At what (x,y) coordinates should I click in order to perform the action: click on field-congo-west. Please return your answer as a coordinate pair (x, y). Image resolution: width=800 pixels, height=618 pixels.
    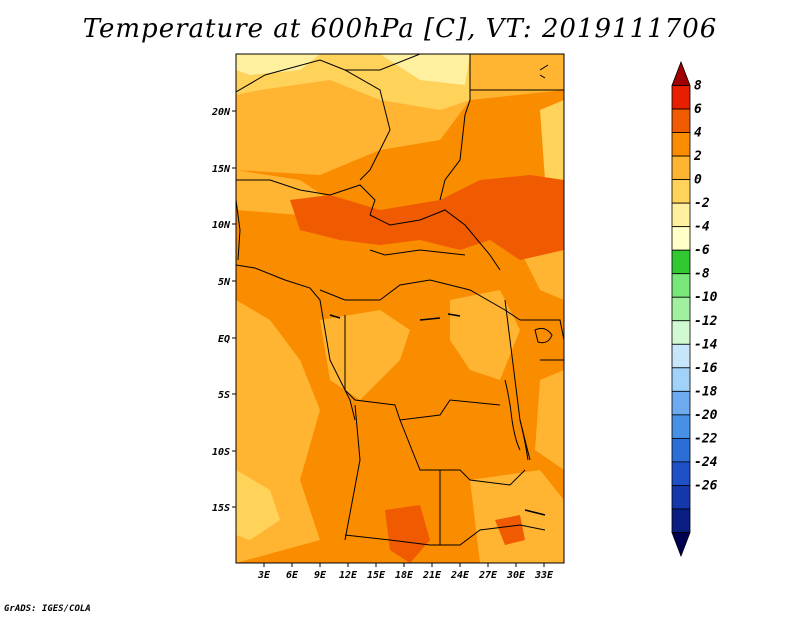
    Looking at the image, I should click on (365, 355).